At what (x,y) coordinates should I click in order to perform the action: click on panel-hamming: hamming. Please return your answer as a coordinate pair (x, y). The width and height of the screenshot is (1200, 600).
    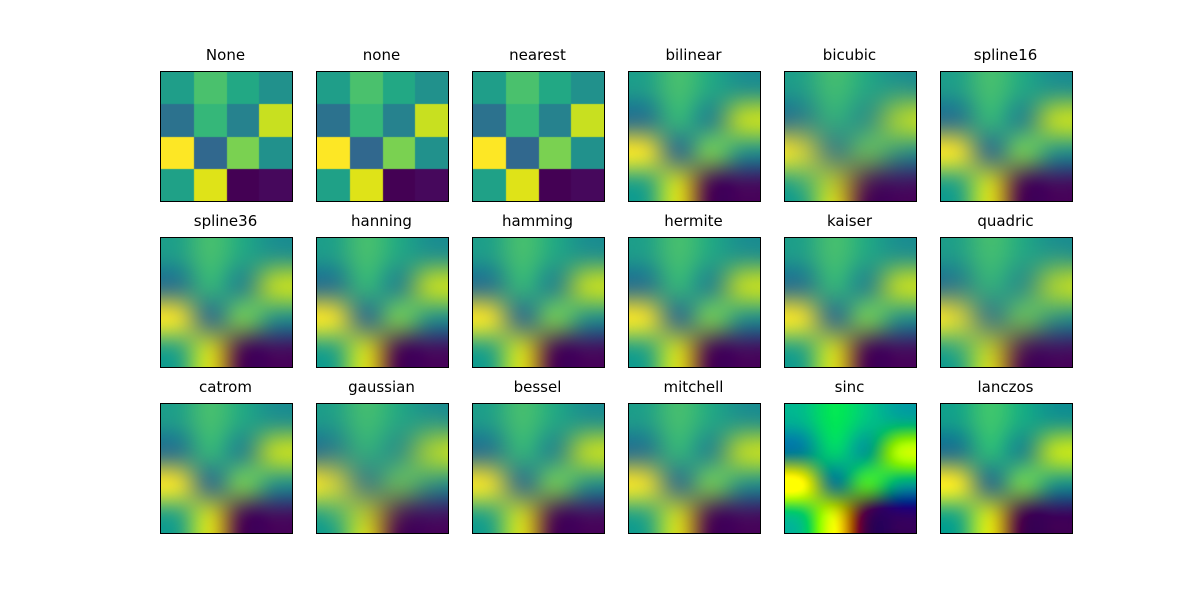
    Looking at the image, I should click on (538, 289).